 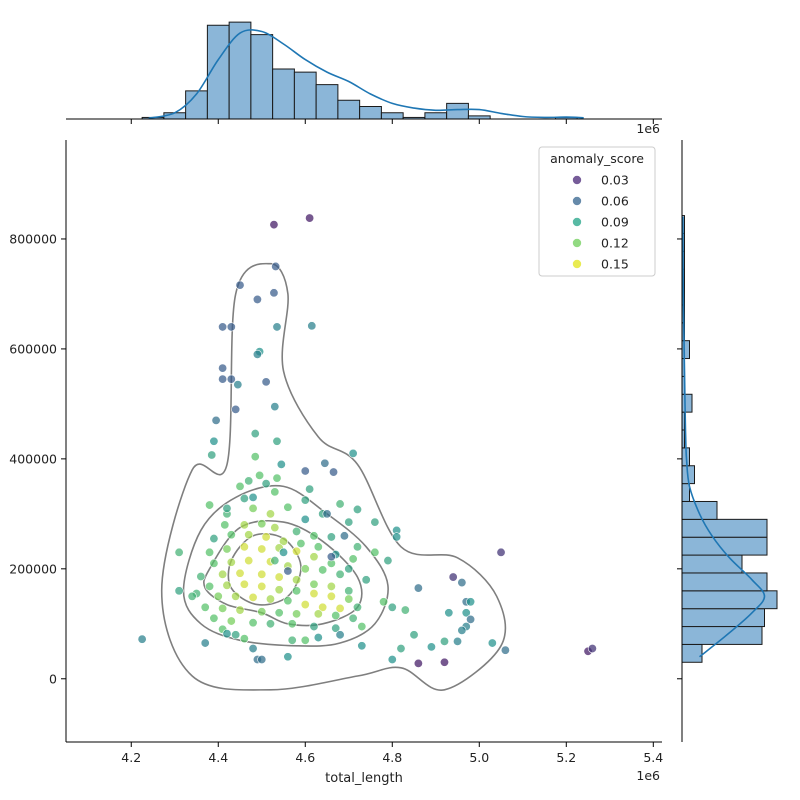 I want to click on x-axis-ticks: 4.2 4.4 4.6 4.8 5.0 5.2 5.4, so click(x=392, y=753).